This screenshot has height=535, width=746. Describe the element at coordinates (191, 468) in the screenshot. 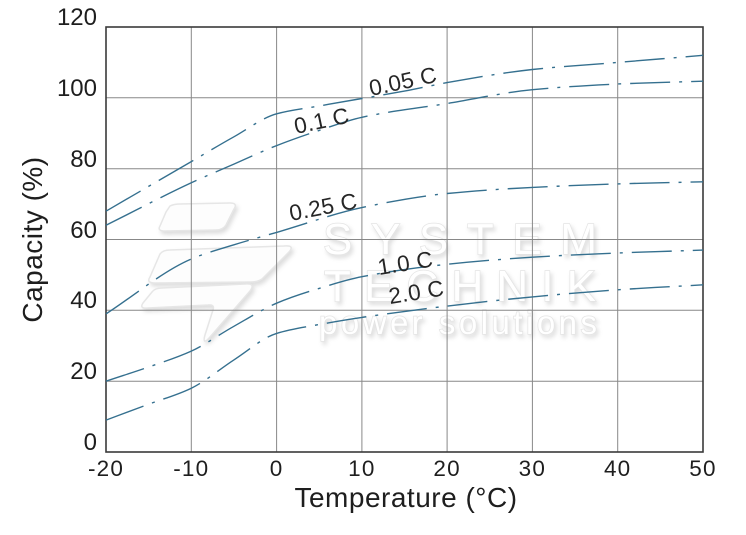

I see `svg-text: -10` at that location.